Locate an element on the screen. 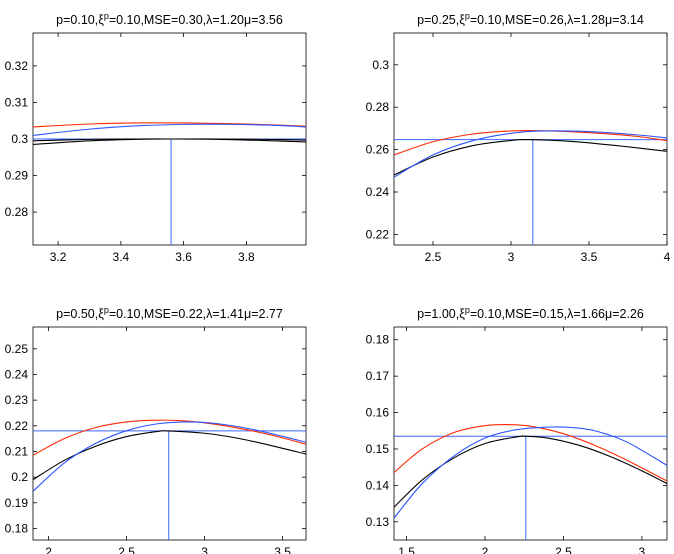  chart-title: p=0.10,ξp=0.10,MSE=0.30,λ=1.20μ=3.56 is located at coordinates (169, 19).